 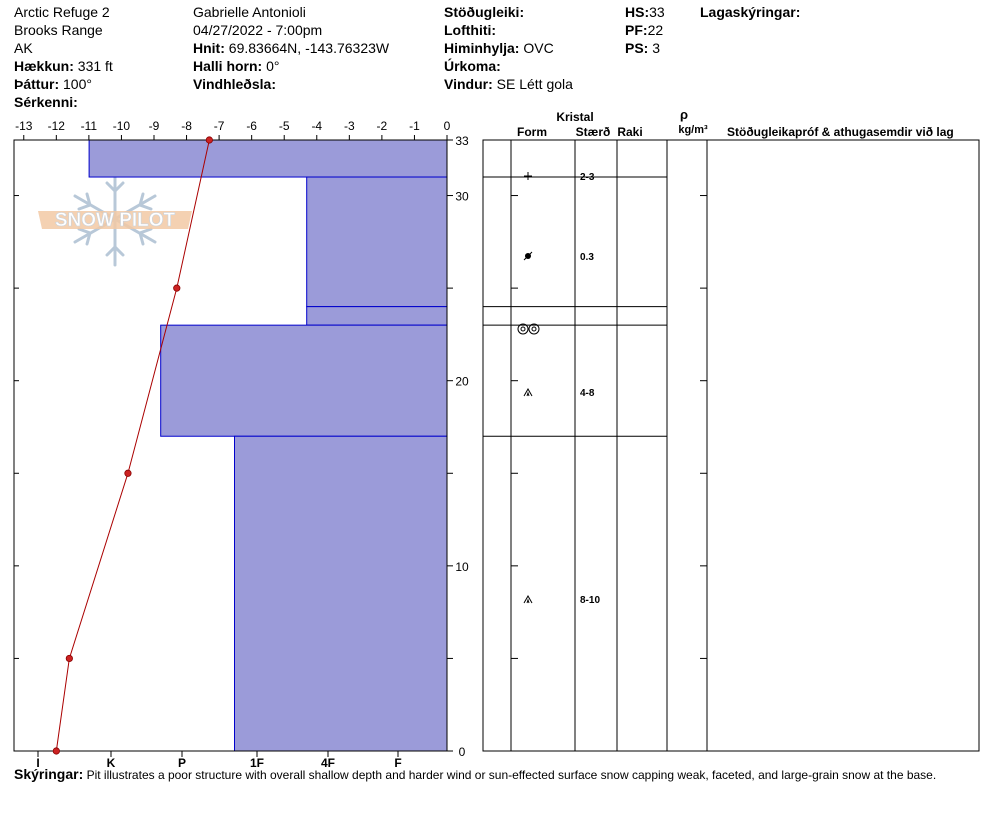 What do you see at coordinates (273, 66) in the screenshot?
I see `slope-value: 0°` at bounding box center [273, 66].